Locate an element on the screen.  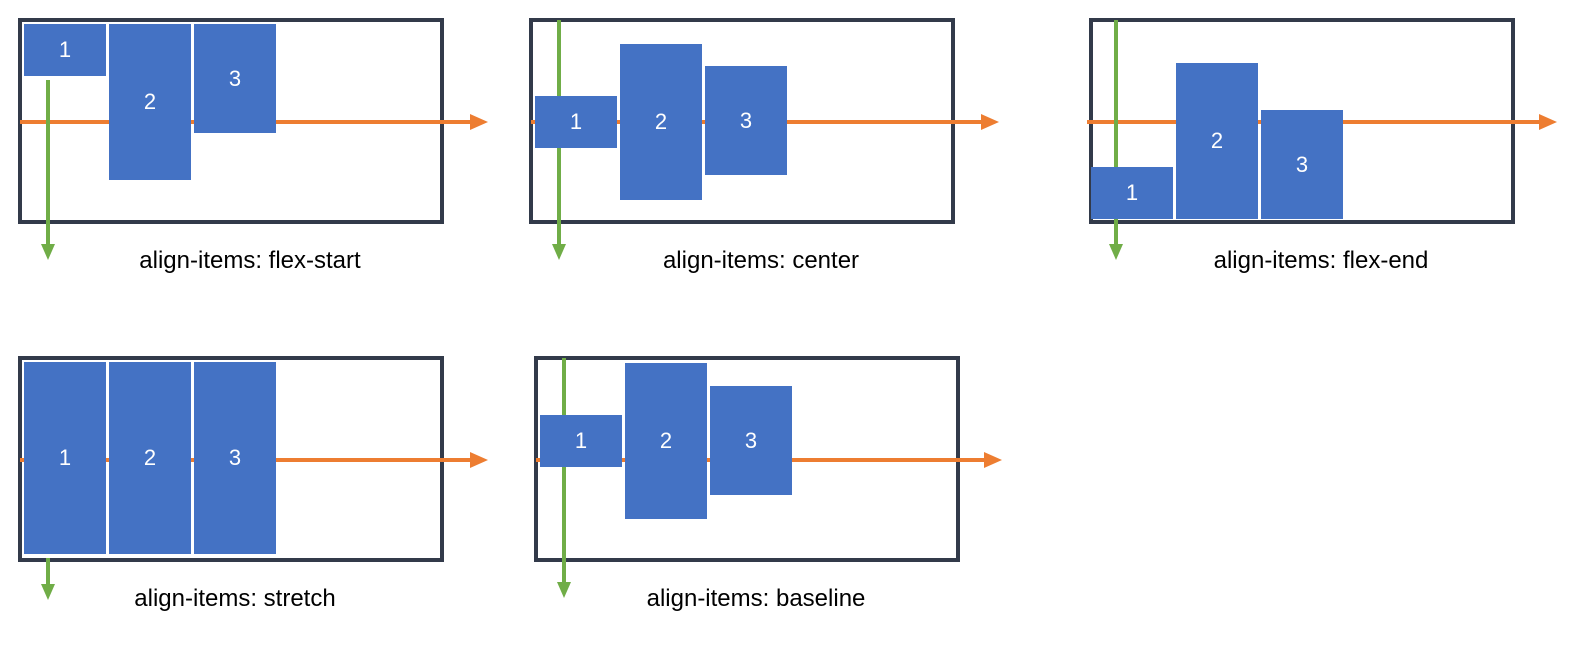
caption: align-items: center is located at coordinates (761, 260).